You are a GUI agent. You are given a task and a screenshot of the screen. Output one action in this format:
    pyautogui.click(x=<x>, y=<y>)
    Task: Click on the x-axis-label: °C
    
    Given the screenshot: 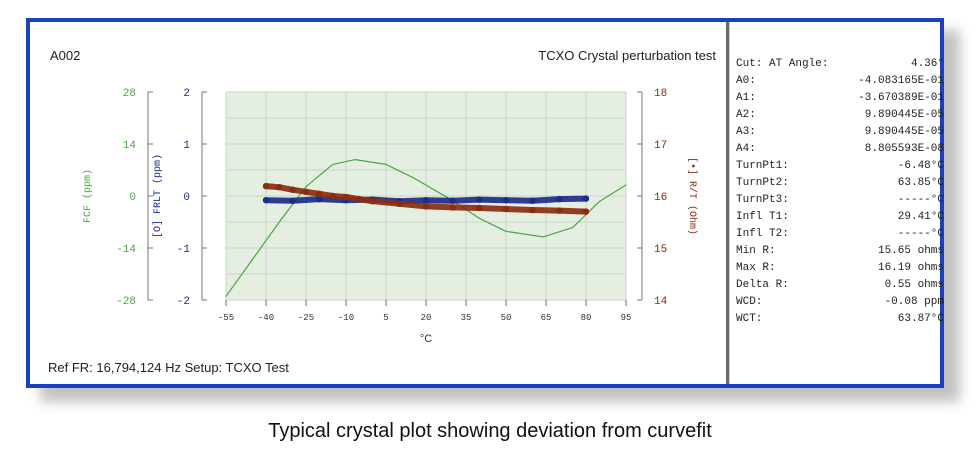 What is the action you would take?
    pyautogui.click(x=426, y=339)
    